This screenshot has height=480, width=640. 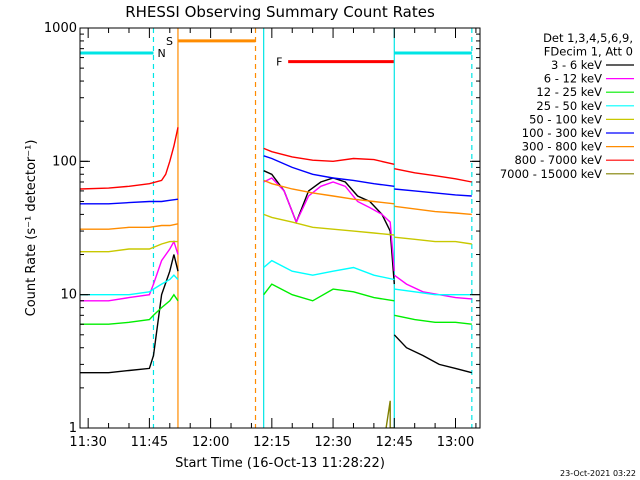 What do you see at coordinates (573, 79) in the screenshot?
I see `legend-entry-label: 6 - 12 keV` at bounding box center [573, 79].